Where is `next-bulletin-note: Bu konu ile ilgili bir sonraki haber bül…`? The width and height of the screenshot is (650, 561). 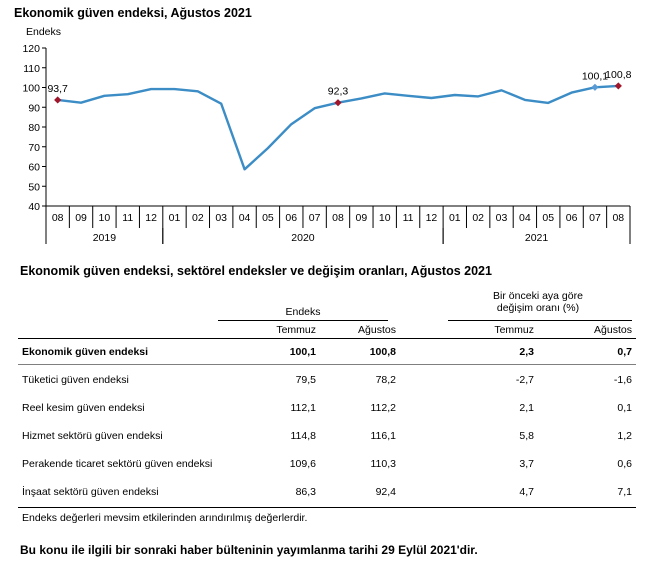 next-bulletin-note: Bu konu ile ilgili bir sonraki haber bül… is located at coordinates (249, 550).